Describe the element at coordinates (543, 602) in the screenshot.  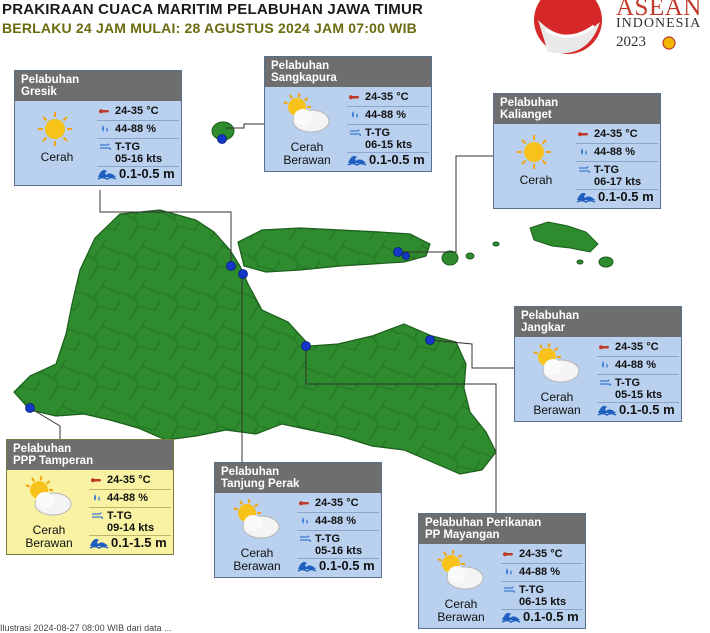
I see `wind-speed: 06-15 kts` at that location.